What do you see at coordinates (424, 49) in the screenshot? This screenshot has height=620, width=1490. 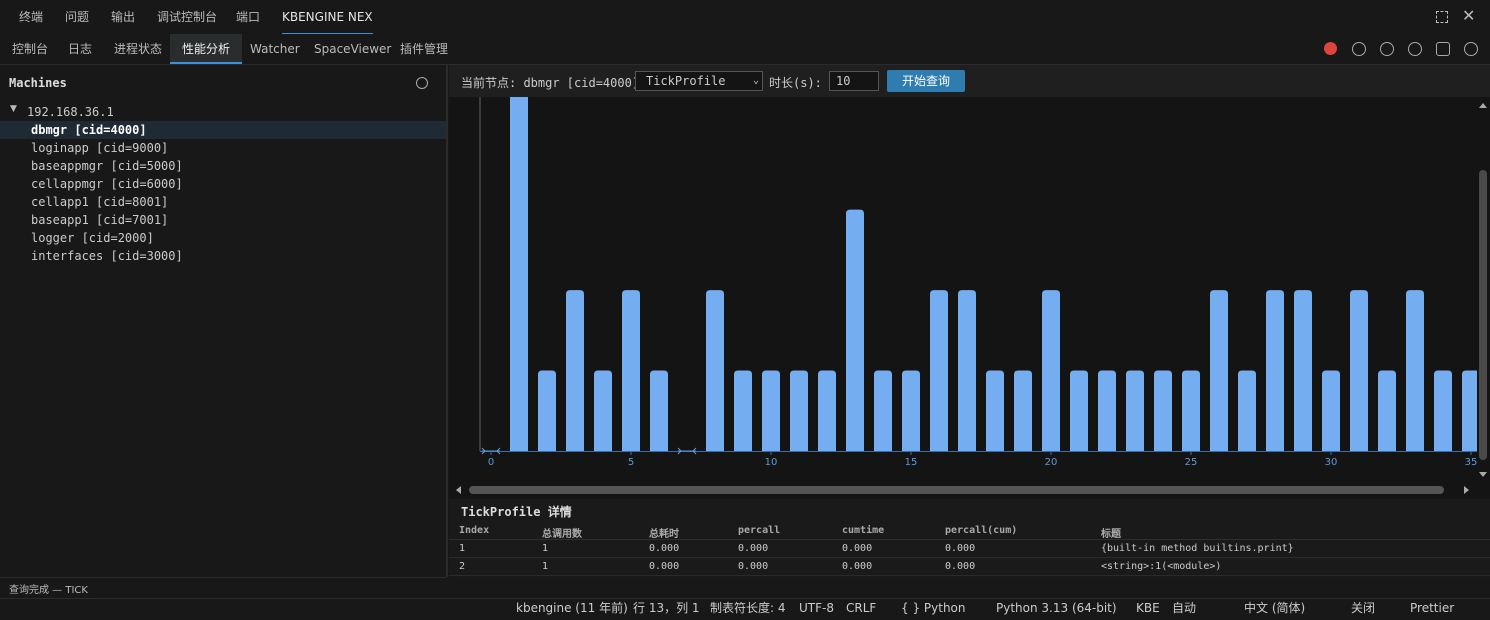 I see `panel-tab: 插件管理` at bounding box center [424, 49].